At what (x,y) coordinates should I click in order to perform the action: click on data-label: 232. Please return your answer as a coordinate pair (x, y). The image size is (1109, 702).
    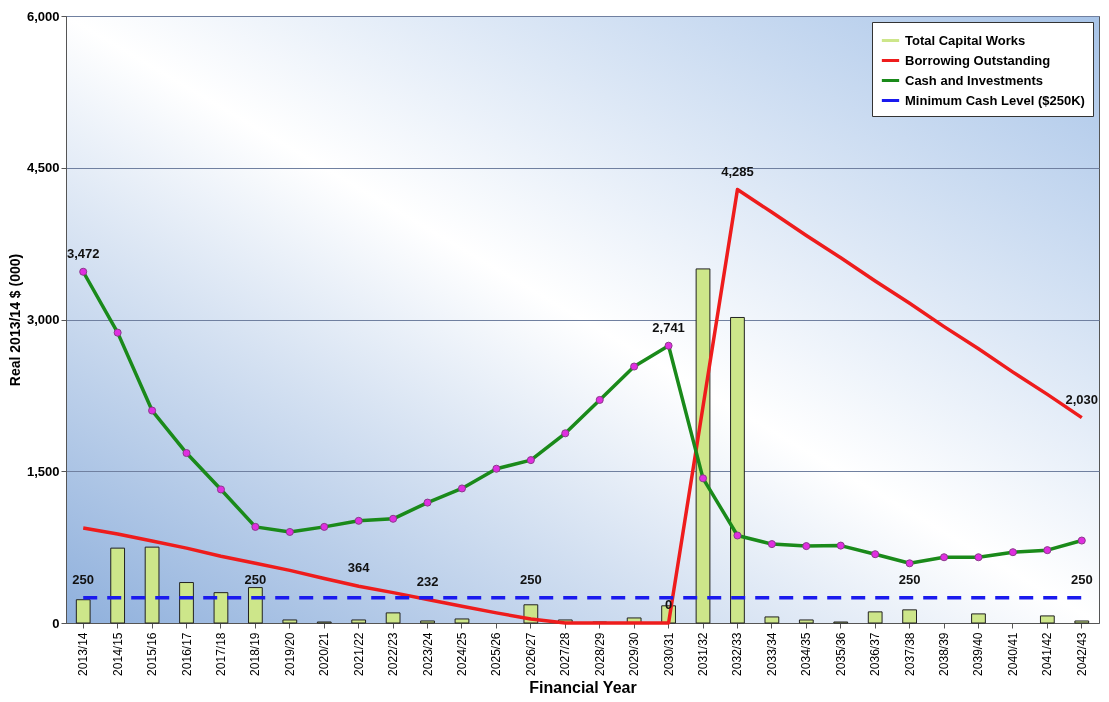
    Looking at the image, I should click on (427, 581).